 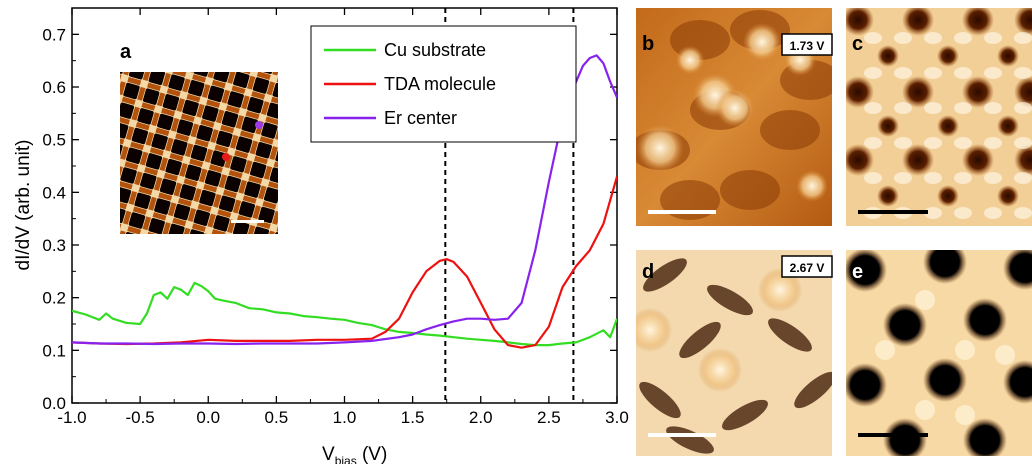 What do you see at coordinates (346, 459) in the screenshot?
I see `x-label-sub: bias` at bounding box center [346, 459].